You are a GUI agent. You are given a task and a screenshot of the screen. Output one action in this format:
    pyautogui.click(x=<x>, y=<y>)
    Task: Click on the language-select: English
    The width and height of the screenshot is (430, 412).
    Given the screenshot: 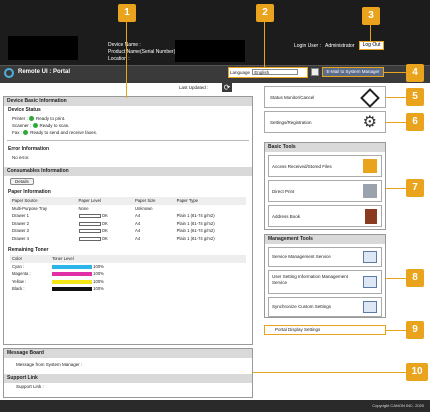 What is the action you would take?
    pyautogui.click(x=275, y=72)
    